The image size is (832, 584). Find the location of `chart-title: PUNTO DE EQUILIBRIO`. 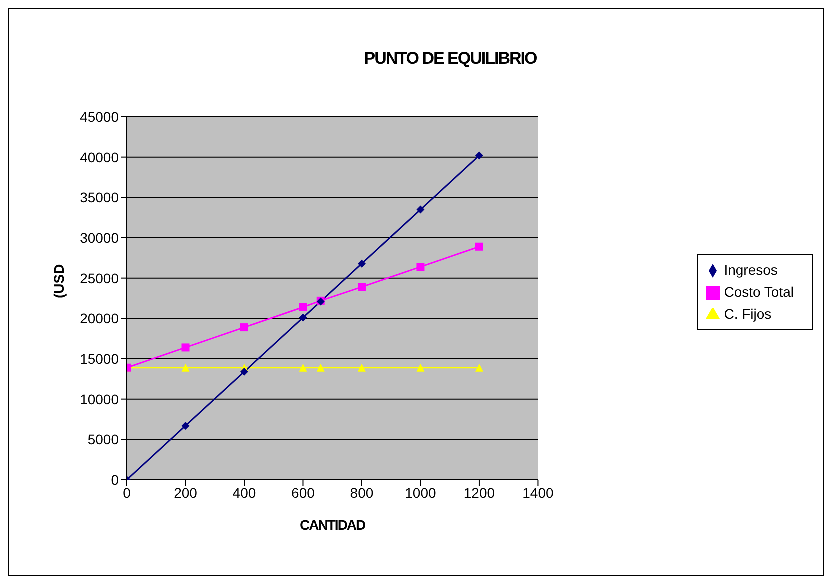

chart-title: PUNTO DE EQUILIBRIO is located at coordinates (450, 59).